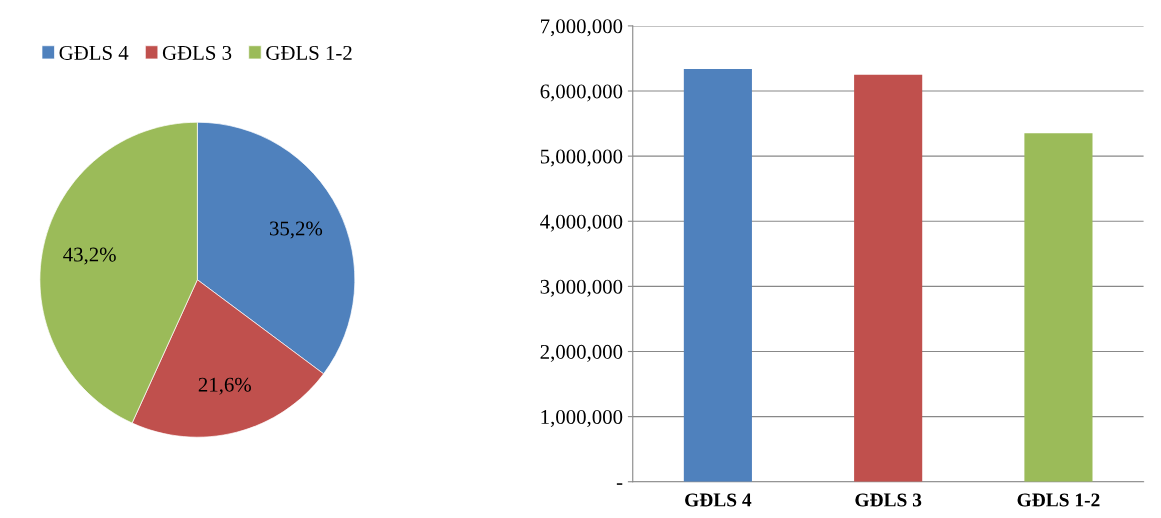 This screenshot has width=1161, height=518. I want to click on y-tick-label: 3,000,000, so click(581, 288).